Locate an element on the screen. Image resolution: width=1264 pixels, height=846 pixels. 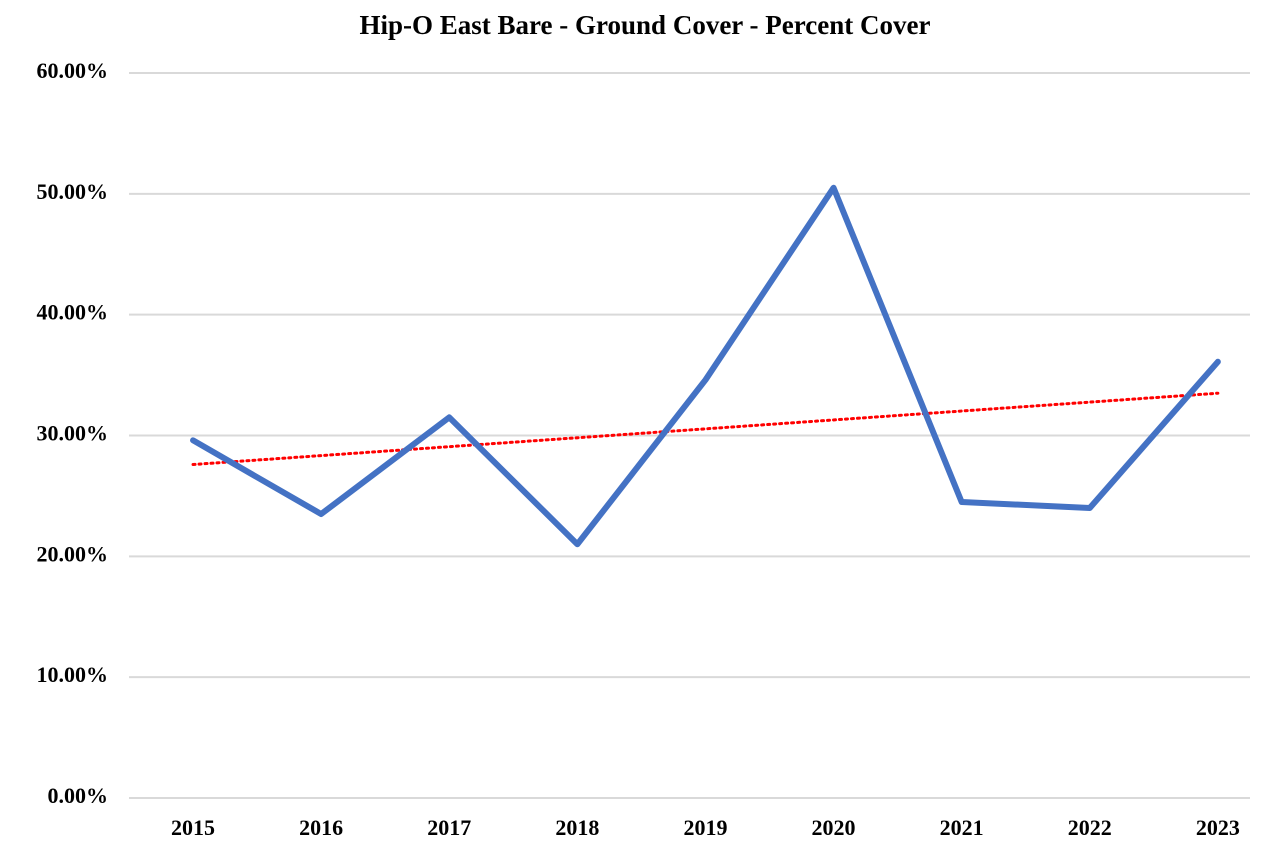
y-tick-label: 60.00% is located at coordinates (73, 70).